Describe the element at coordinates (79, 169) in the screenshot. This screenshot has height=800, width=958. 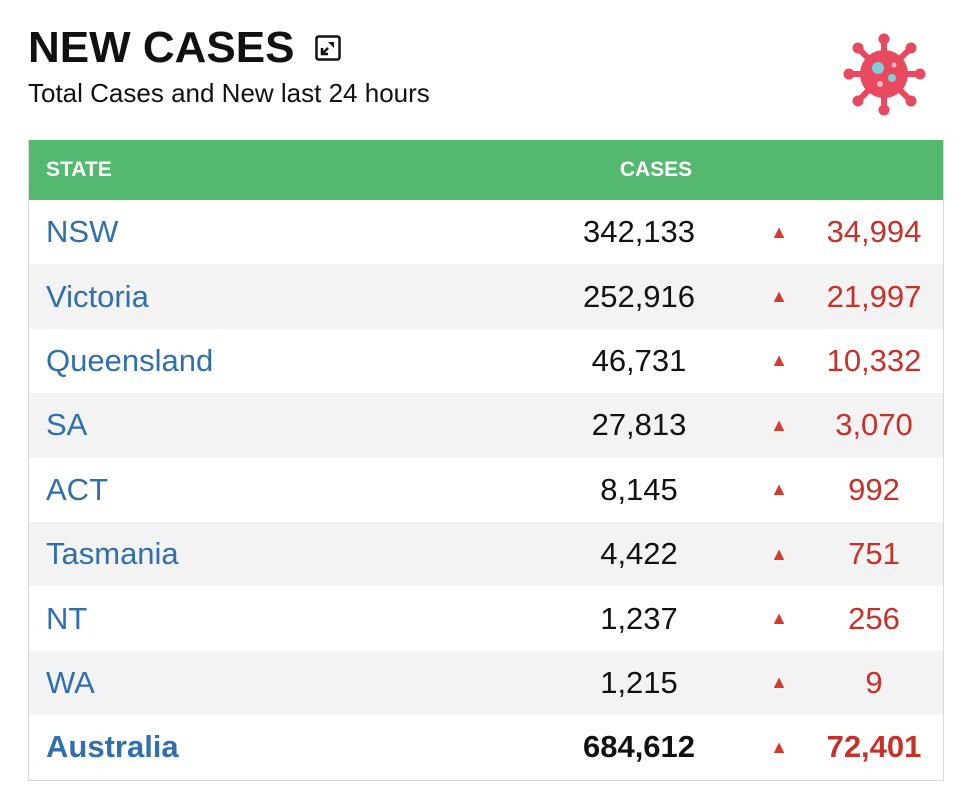
I see `column-header-state: STATE` at that location.